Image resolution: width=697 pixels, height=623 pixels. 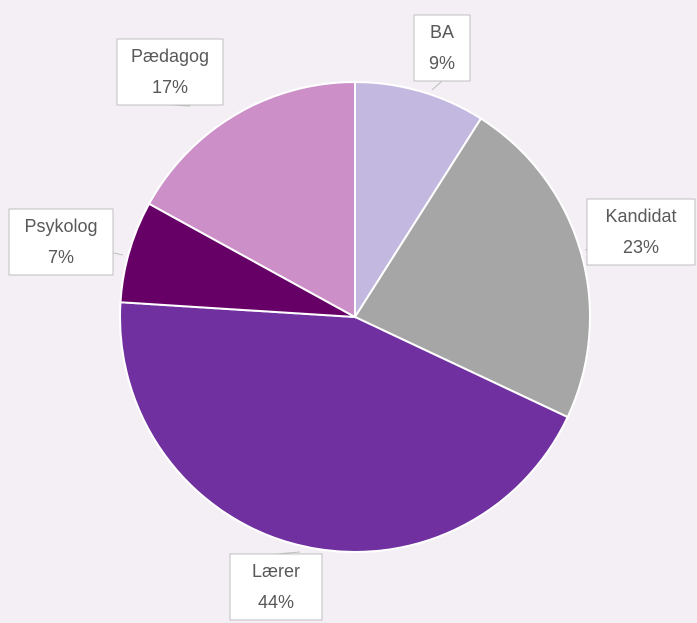 What do you see at coordinates (442, 32) in the screenshot?
I see `category-label: BA` at bounding box center [442, 32].